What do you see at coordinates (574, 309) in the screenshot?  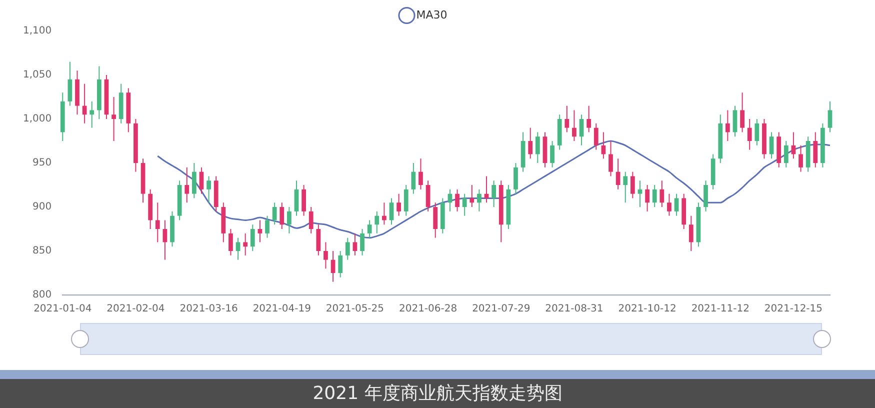 I see `x-tick-label: 2021-08-31` at bounding box center [574, 309].